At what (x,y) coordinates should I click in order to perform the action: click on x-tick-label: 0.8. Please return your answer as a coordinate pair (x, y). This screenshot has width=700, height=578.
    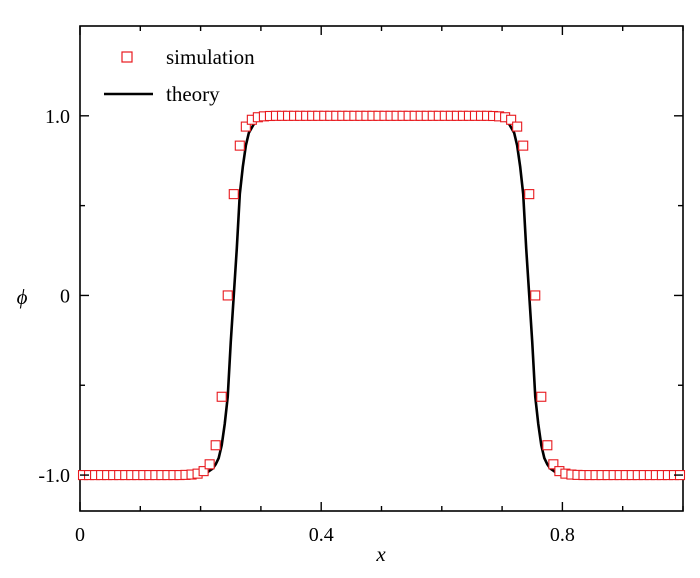
    Looking at the image, I should click on (562, 535).